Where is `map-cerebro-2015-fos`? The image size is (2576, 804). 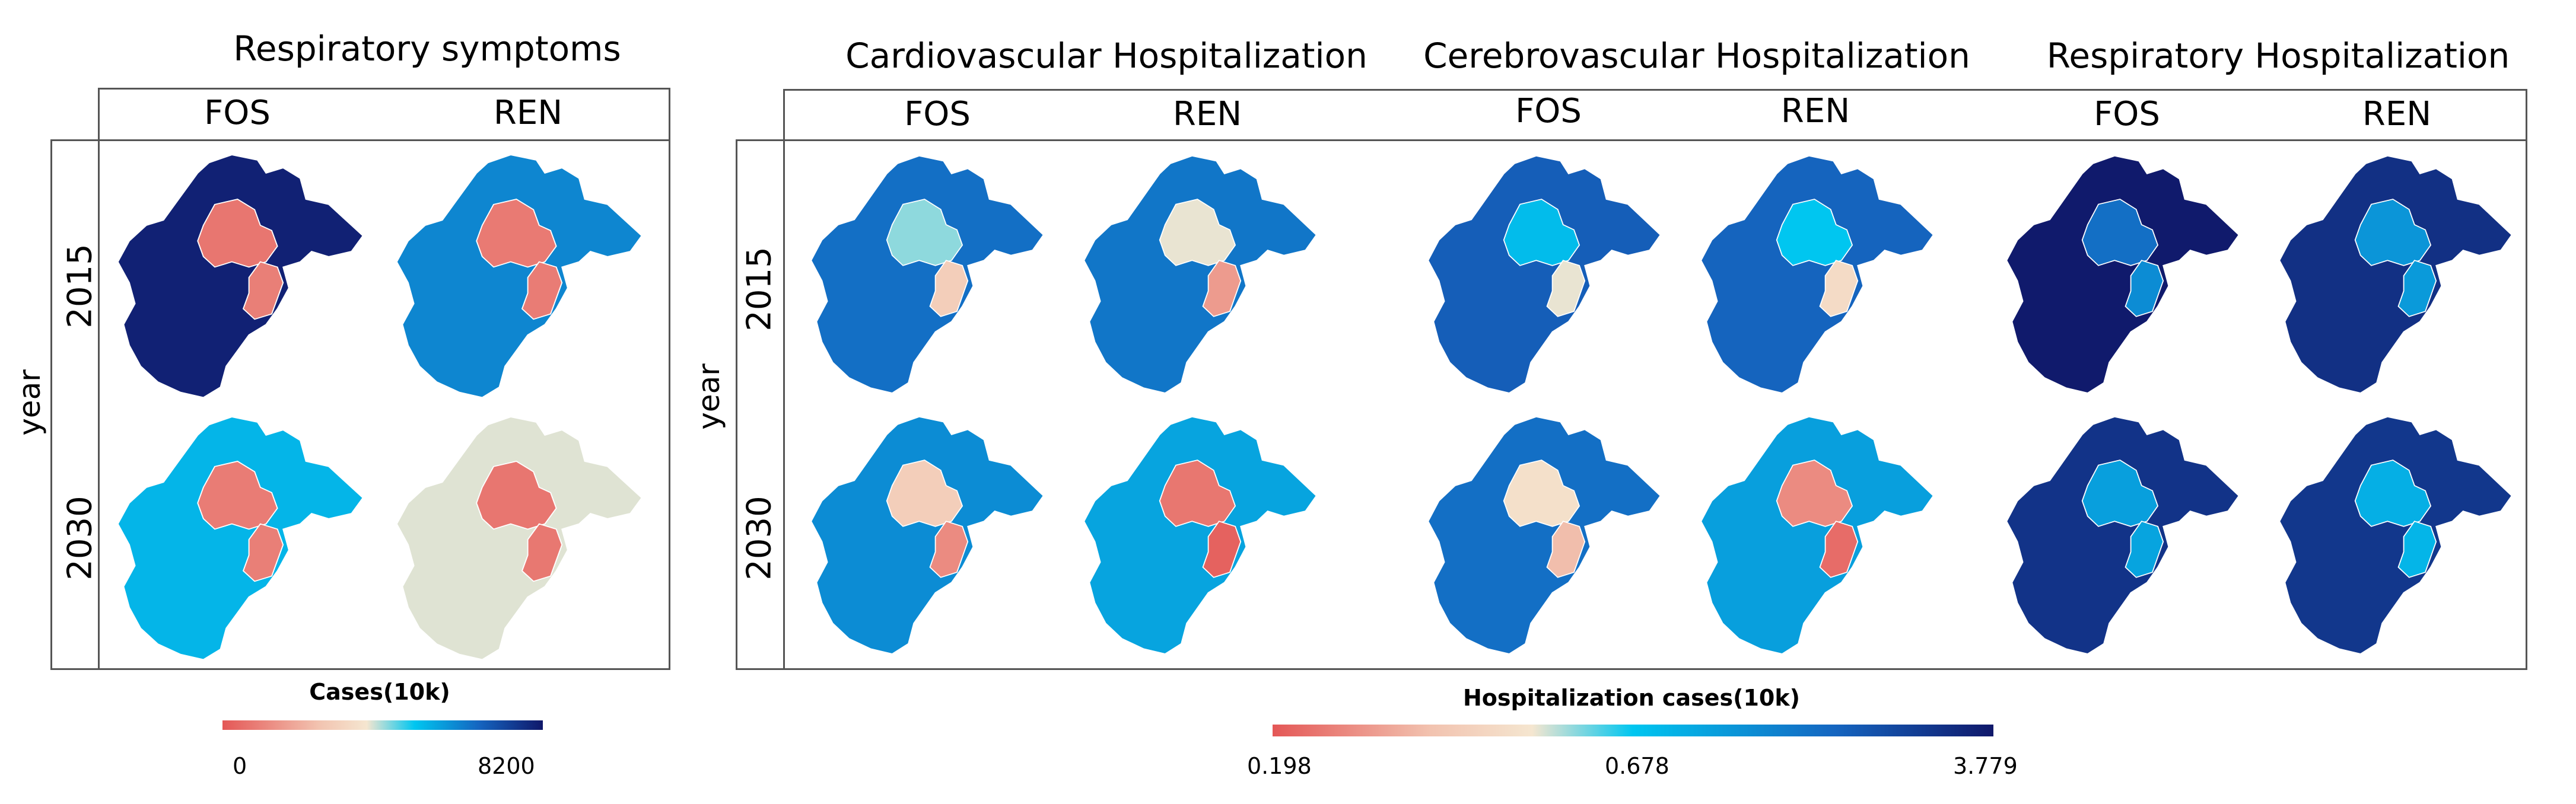
map-cerebro-2015-fos is located at coordinates (1544, 274).